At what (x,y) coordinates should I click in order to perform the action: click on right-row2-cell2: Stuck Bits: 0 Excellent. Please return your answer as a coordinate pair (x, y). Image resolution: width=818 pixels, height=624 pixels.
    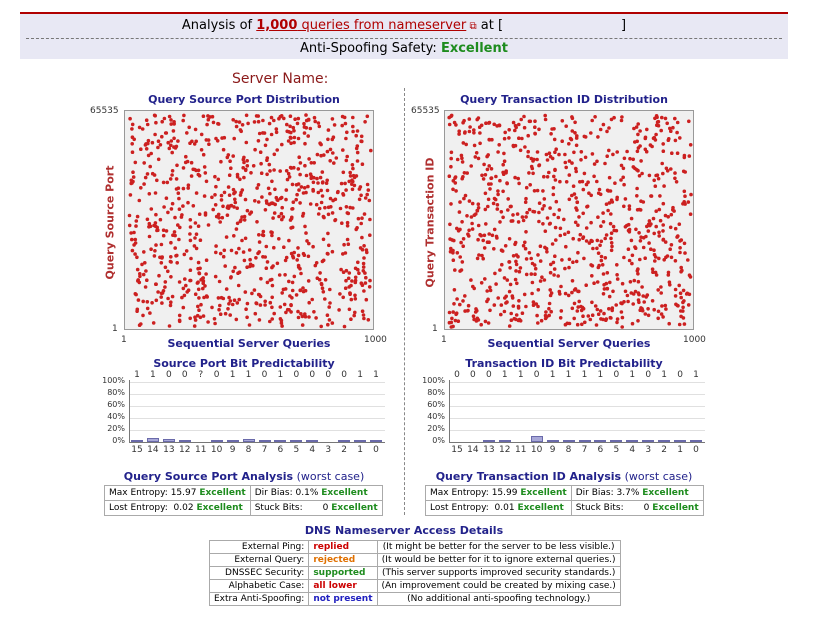
    Looking at the image, I should click on (637, 508).